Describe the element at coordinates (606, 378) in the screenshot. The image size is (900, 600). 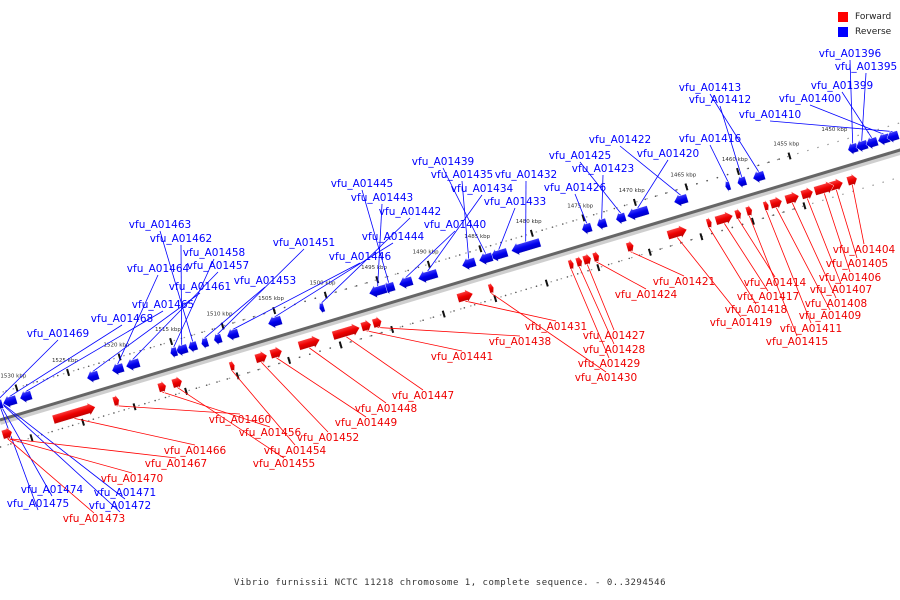
I see `gene-label: vfu_A01430` at that location.